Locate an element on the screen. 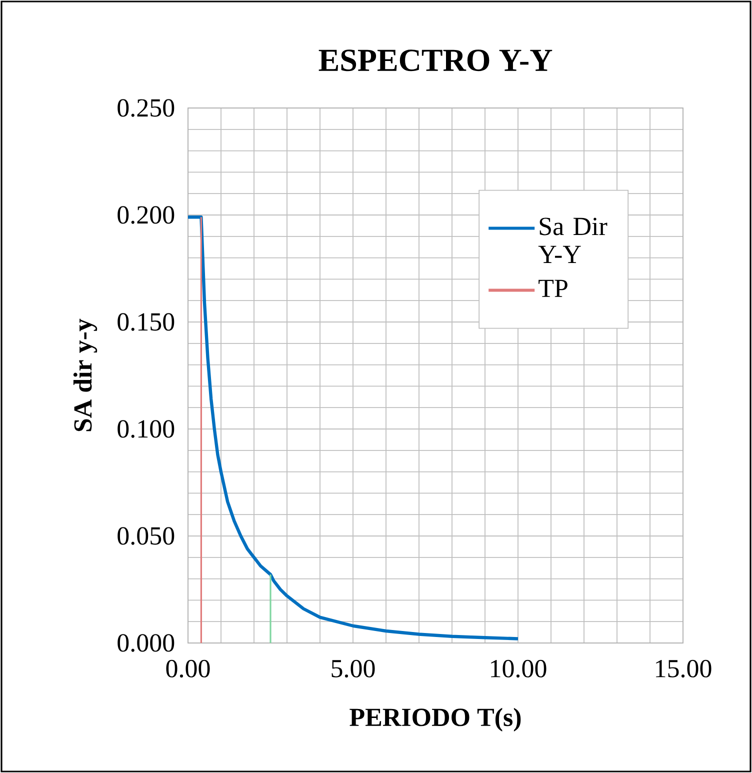 Image resolution: width=752 pixels, height=773 pixels. x-tick-label: 10.00 is located at coordinates (518, 669).